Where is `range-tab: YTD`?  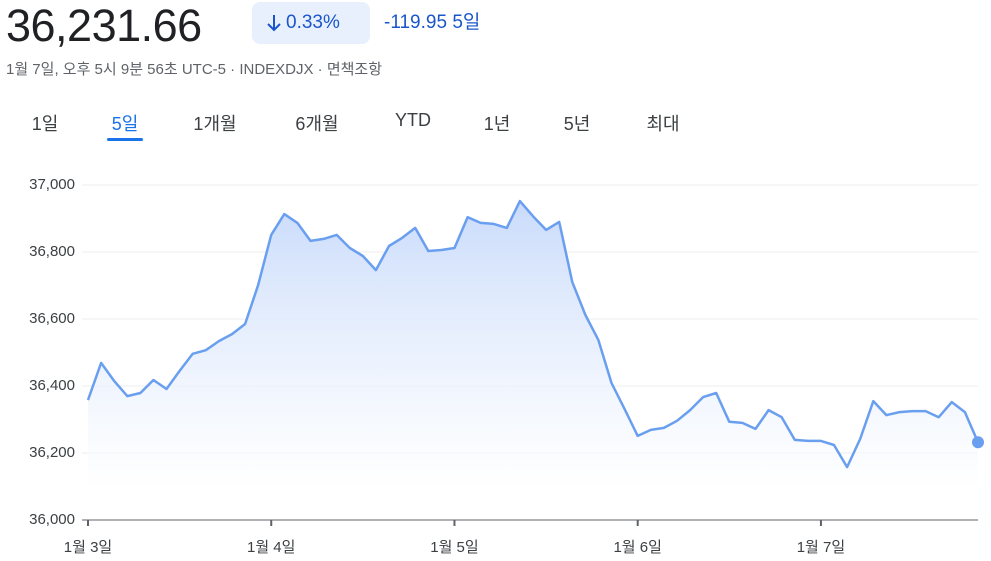 range-tab: YTD is located at coordinates (413, 120).